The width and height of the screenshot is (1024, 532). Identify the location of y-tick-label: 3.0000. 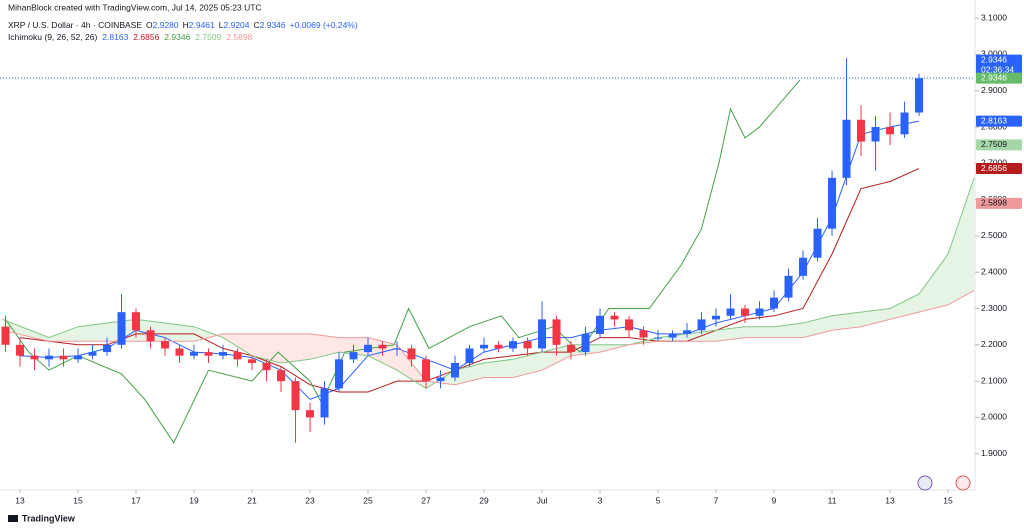
(994, 54).